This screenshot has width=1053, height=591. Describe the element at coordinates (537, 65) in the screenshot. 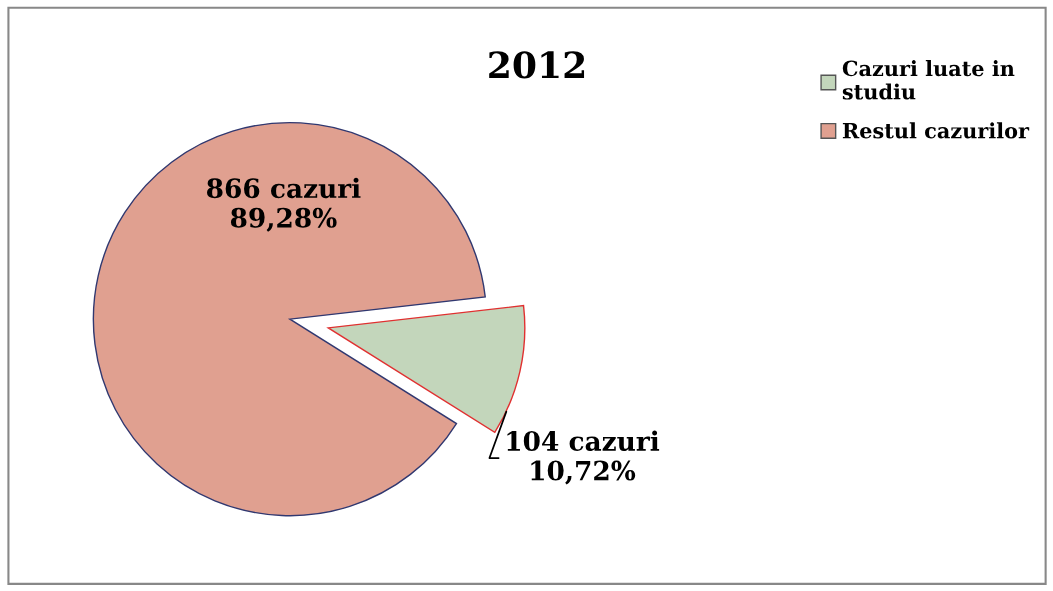

I see `chart-title: 2012` at that location.